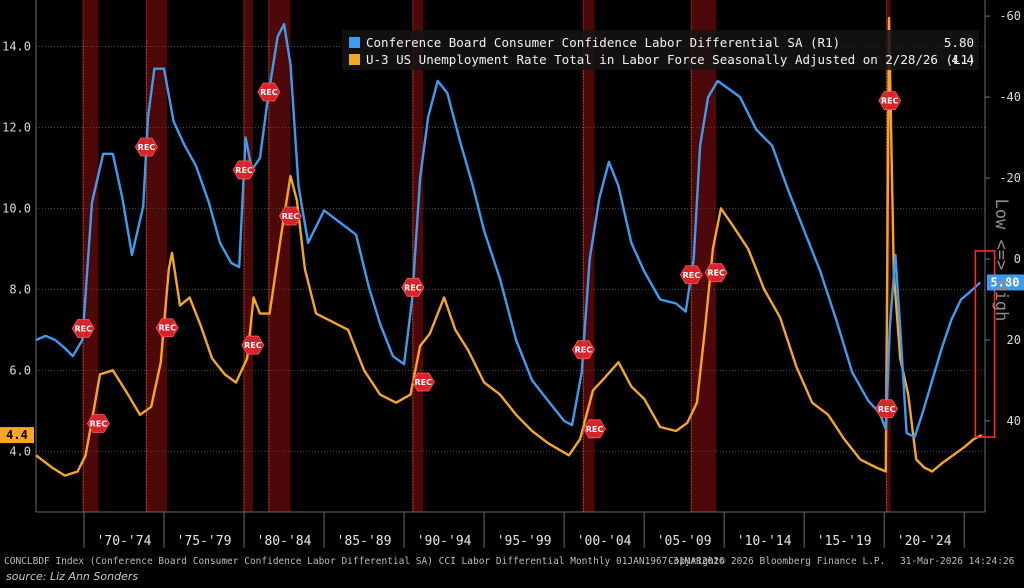 This screenshot has height=588, width=1024. I want to click on source-note: source: Liz Ann Sonders, so click(72, 576).